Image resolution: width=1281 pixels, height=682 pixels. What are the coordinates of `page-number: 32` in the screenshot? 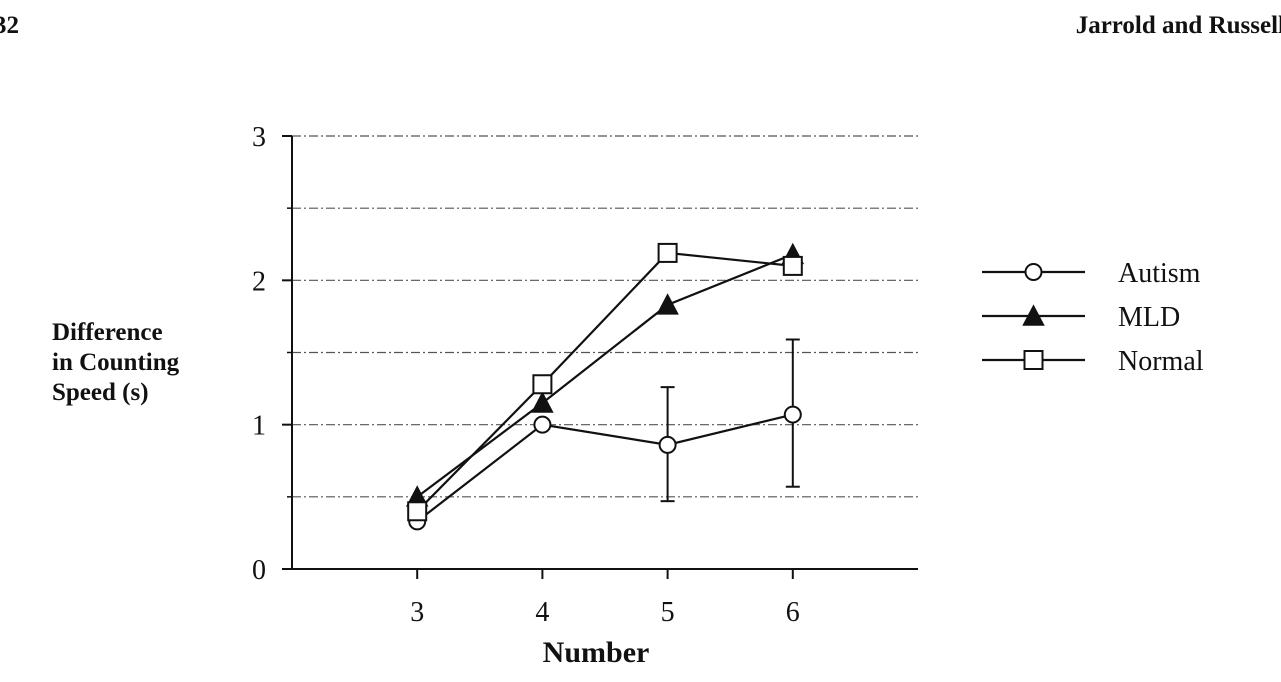 It's located at (9, 25).